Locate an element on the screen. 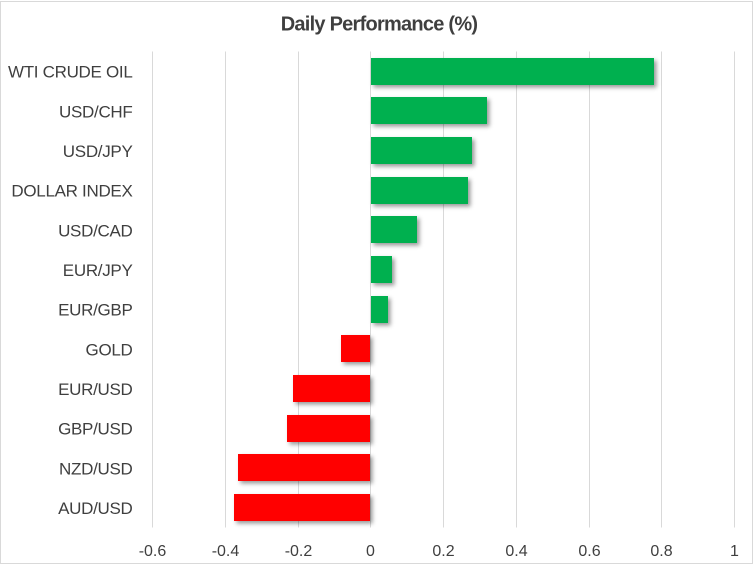  svg-text: 1 is located at coordinates (734, 551).